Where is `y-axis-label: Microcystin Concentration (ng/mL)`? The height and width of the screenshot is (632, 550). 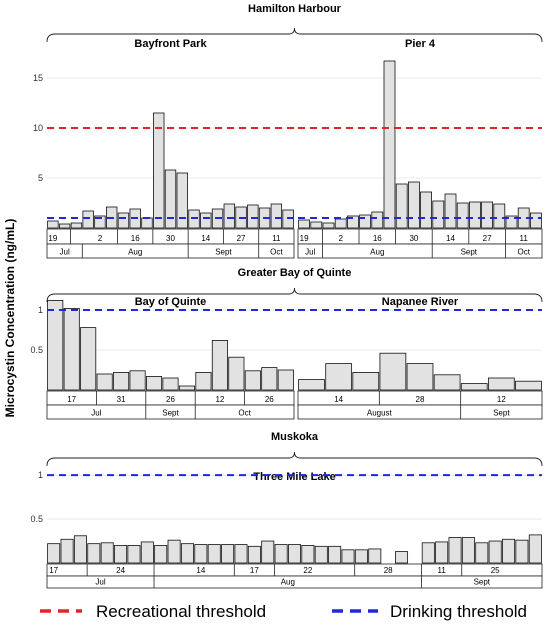
y-axis-label: Microcystin Concentration (ng/mL) is located at coordinates (10, 318).